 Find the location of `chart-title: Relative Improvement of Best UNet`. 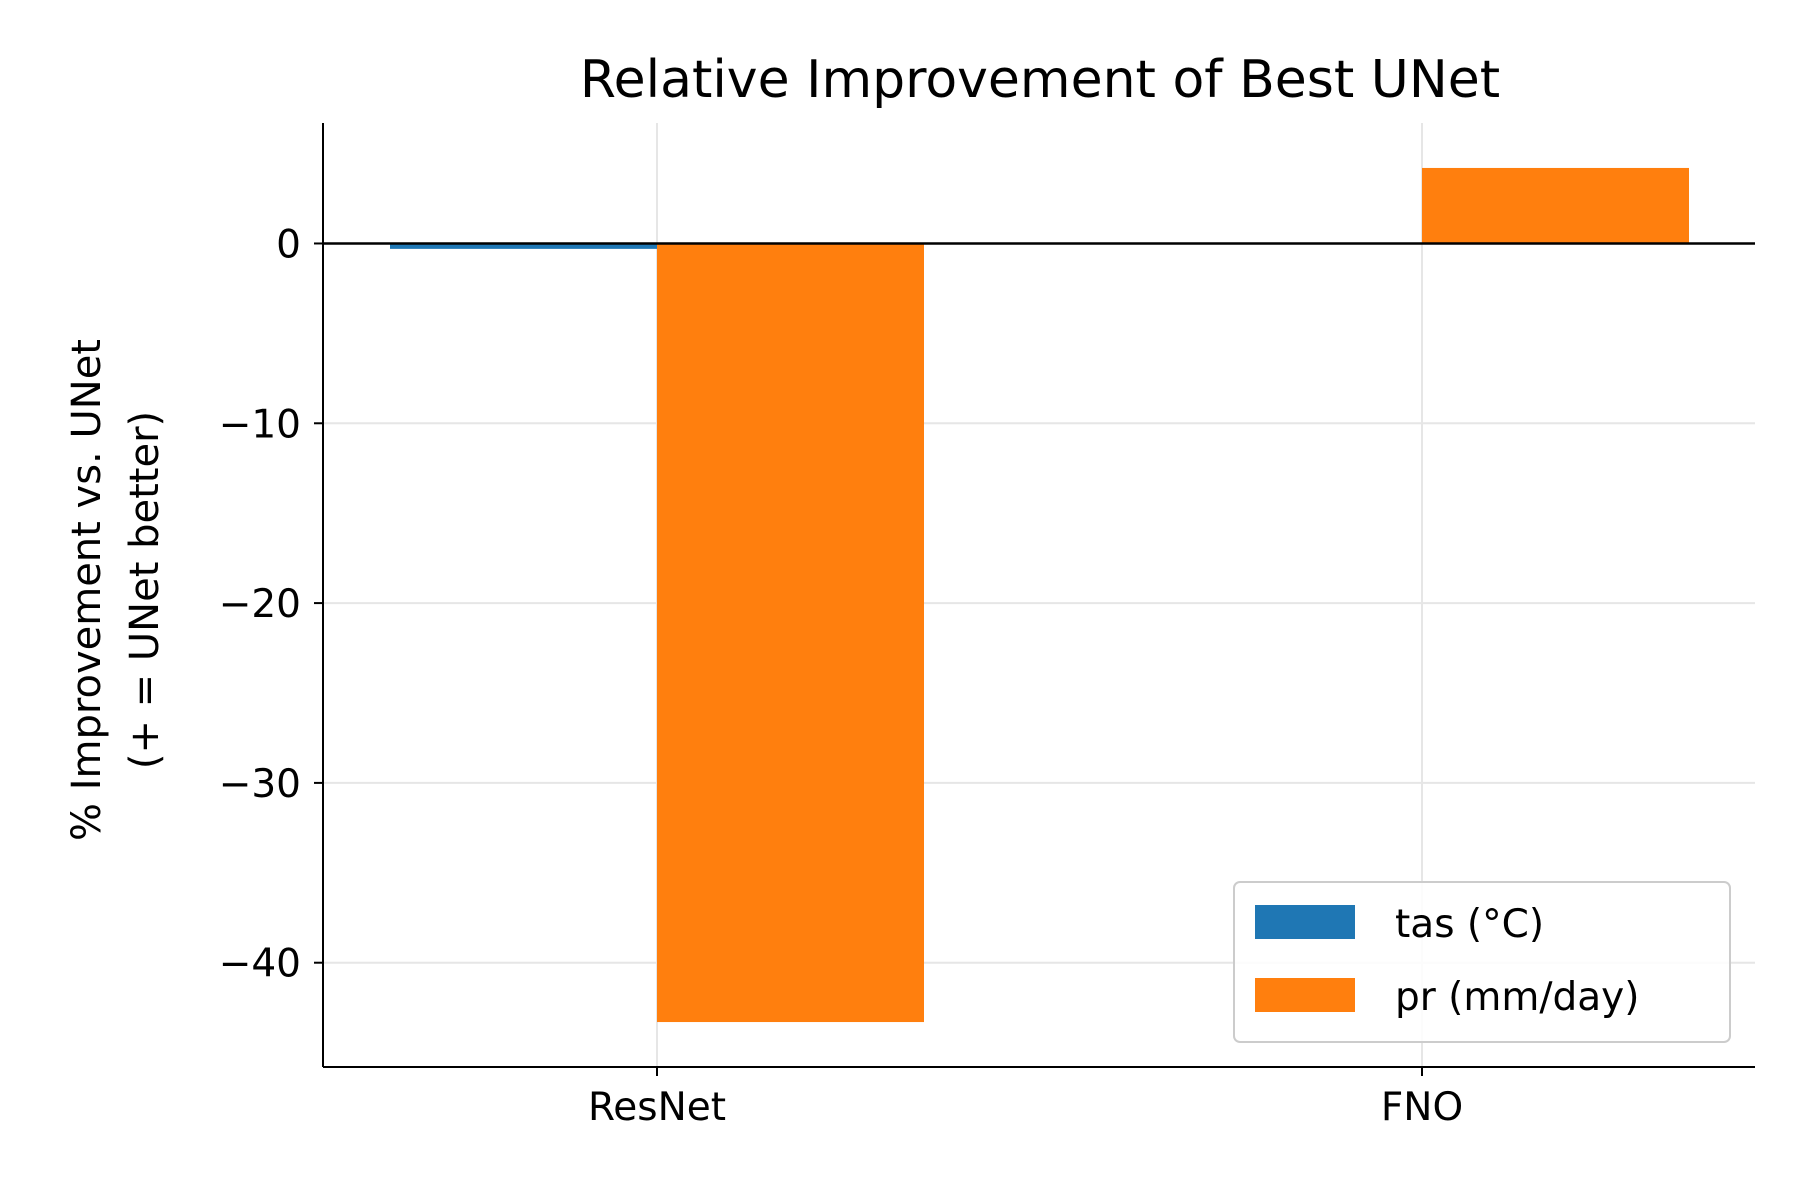

chart-title: Relative Improvement of Best UNet is located at coordinates (1040, 80).